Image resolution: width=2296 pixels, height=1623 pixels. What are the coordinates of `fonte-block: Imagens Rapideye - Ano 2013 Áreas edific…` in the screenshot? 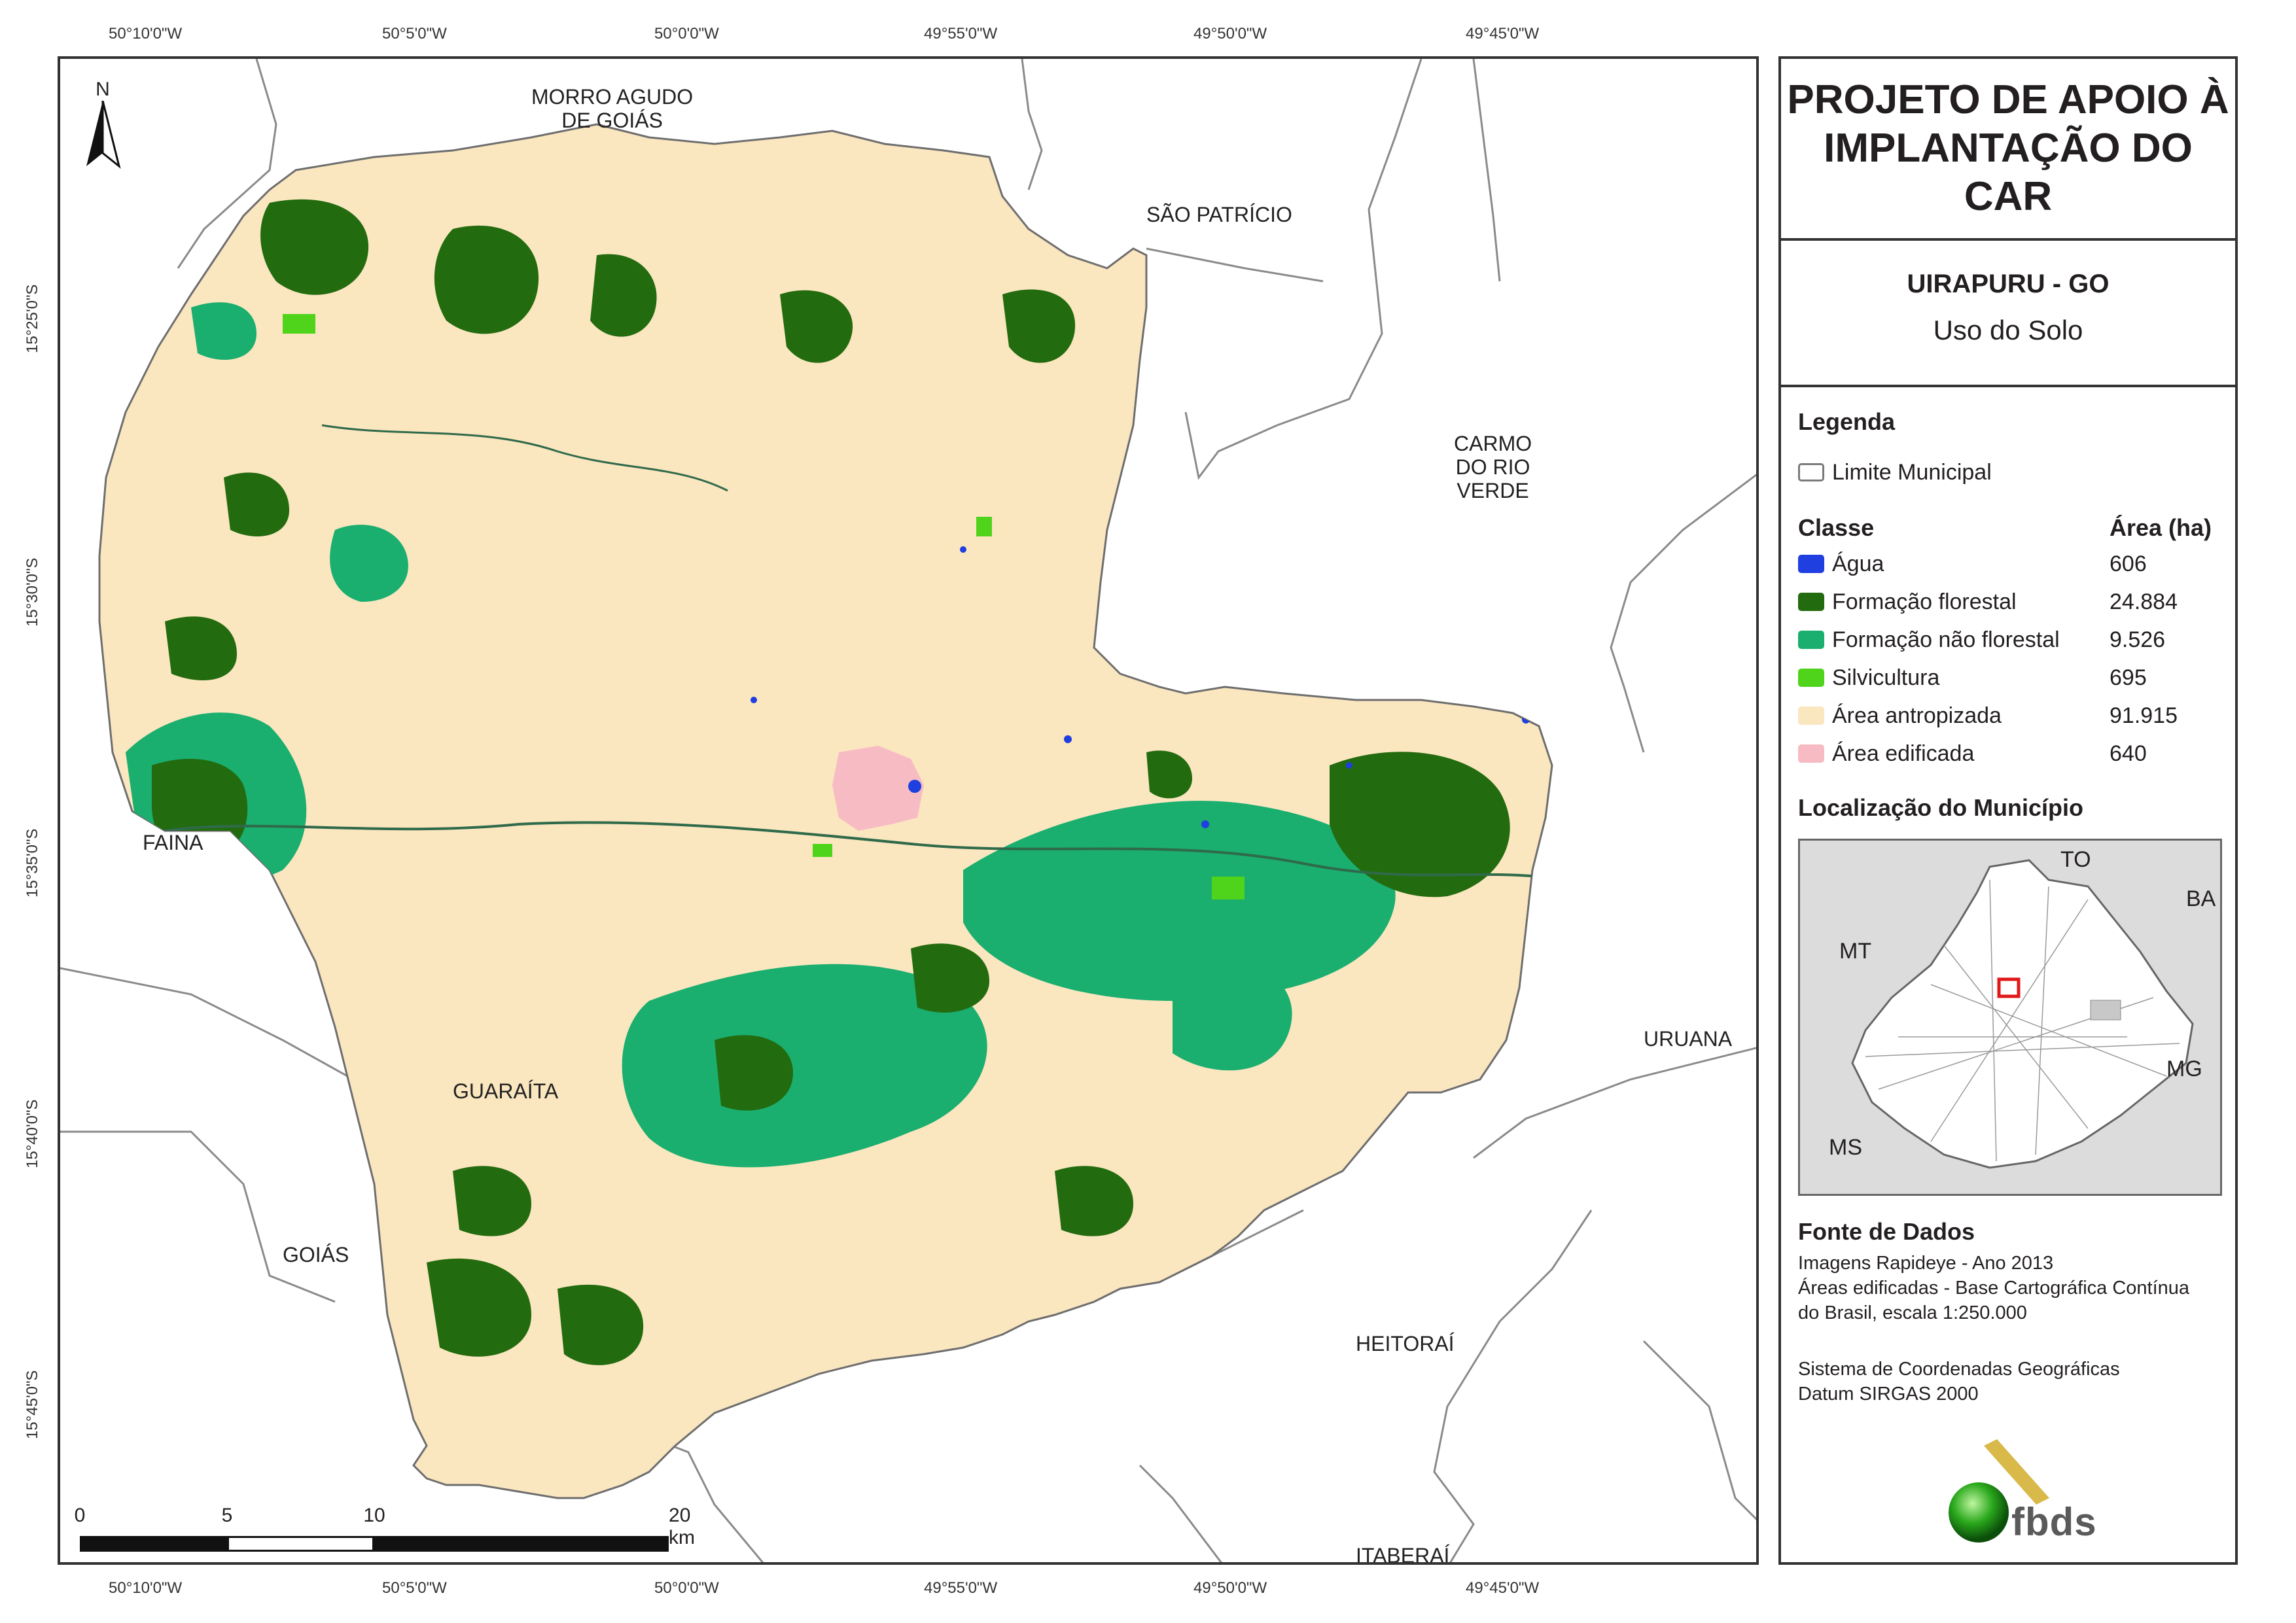 It's located at (1993, 1288).